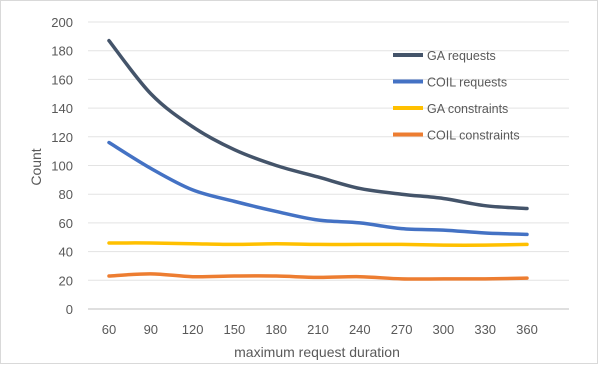 Image resolution: width=598 pixels, height=368 pixels. I want to click on x-tick-label: 180, so click(276, 329).